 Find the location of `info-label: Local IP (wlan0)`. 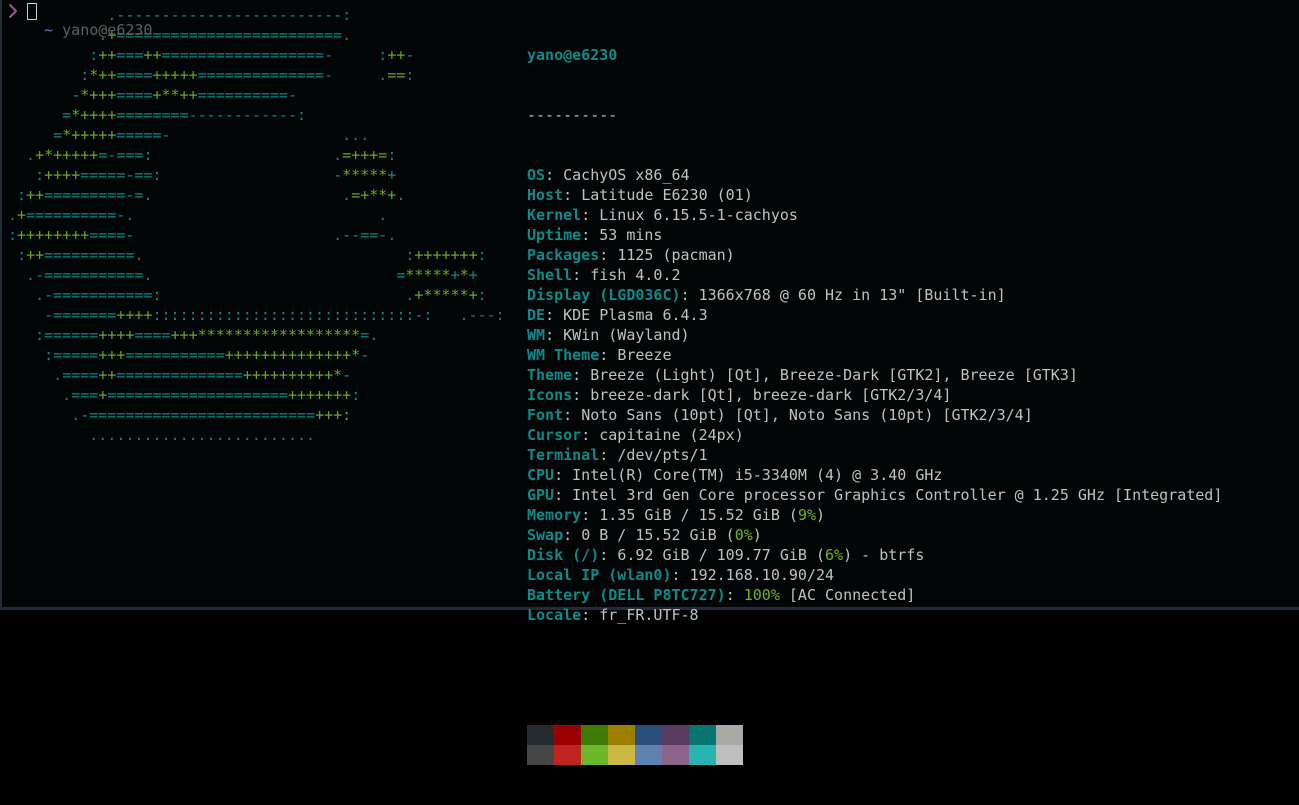

info-label: Local IP (wlan0) is located at coordinates (599, 575).